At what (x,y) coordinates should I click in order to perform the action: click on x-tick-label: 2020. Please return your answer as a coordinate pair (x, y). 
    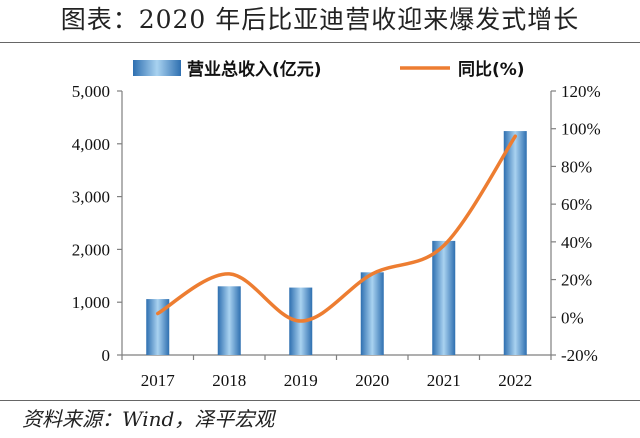
    Looking at the image, I should click on (372, 380).